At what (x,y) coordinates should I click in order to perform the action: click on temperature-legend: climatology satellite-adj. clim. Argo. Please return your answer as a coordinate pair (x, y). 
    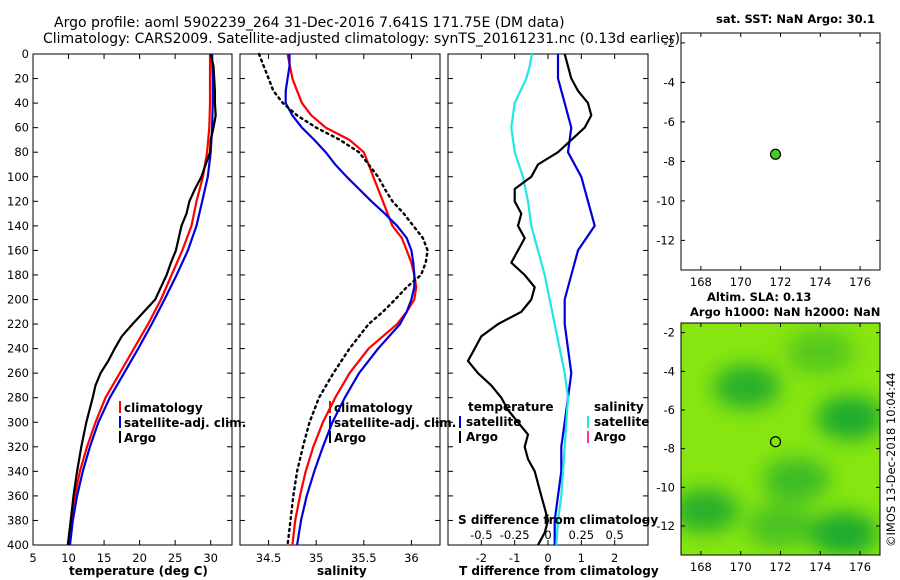
    Looking at the image, I should click on (182, 423).